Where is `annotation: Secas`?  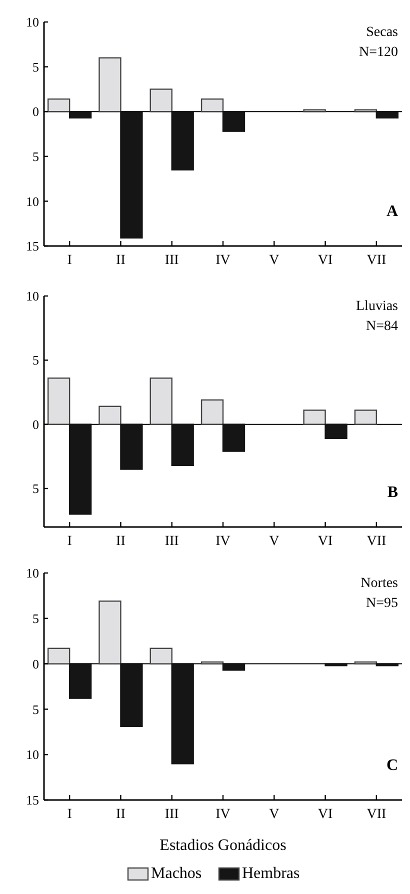 annotation: Secas is located at coordinates (382, 32).